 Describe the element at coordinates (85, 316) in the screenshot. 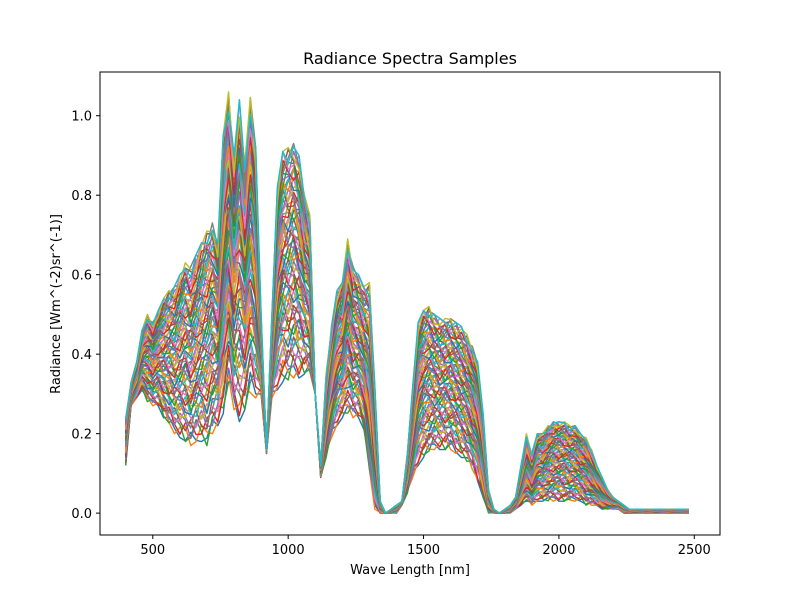

I see `y-axis: 0.0 0.2 0.4 0.6 0.8 1.0` at that location.